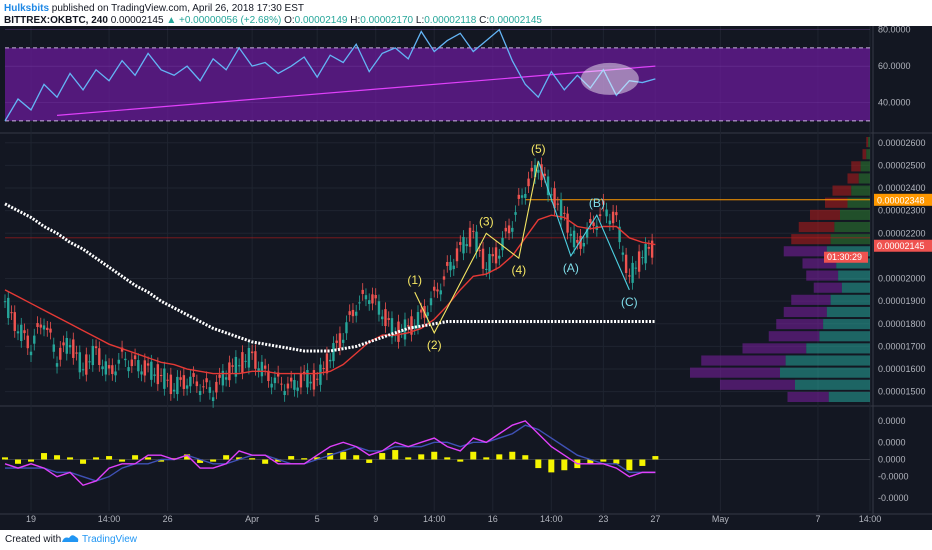 Image resolution: width=932 pixels, height=550 pixels. What do you see at coordinates (27, 8) in the screenshot?
I see `author-link: Hulksbits` at bounding box center [27, 8].